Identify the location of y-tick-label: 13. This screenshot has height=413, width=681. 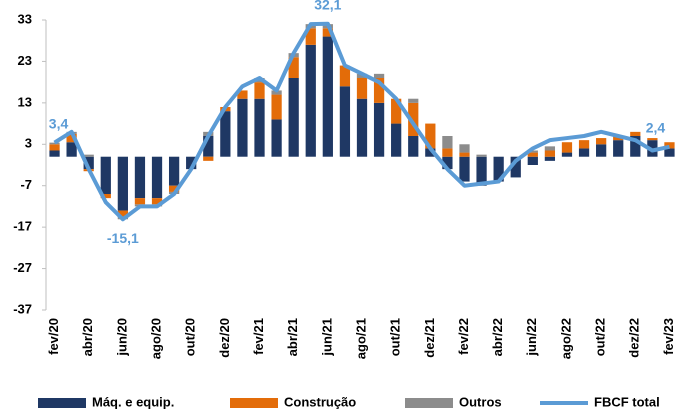
(25, 101).